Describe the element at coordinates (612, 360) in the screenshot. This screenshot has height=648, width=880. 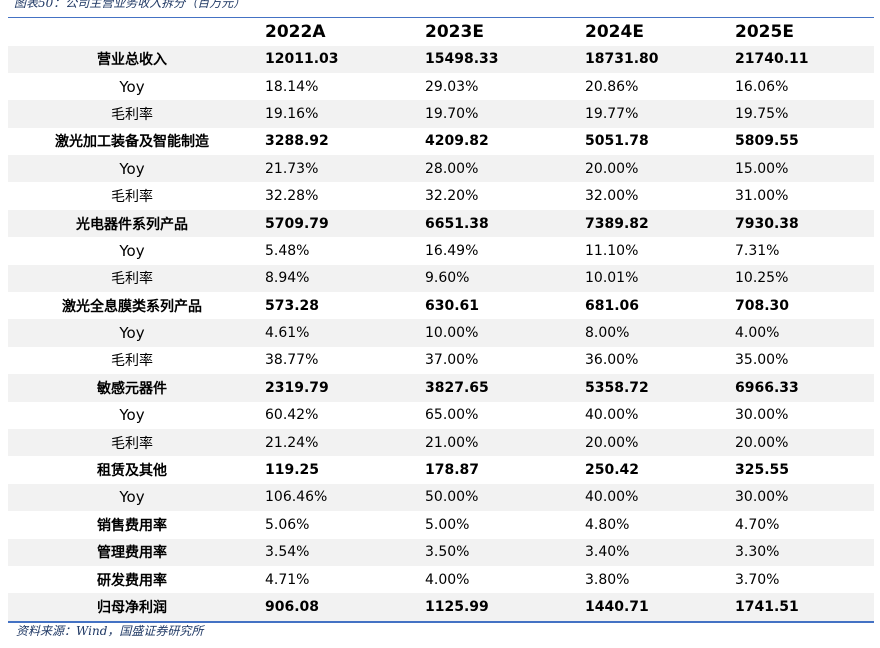
I see `cell-value: 36.00%` at that location.